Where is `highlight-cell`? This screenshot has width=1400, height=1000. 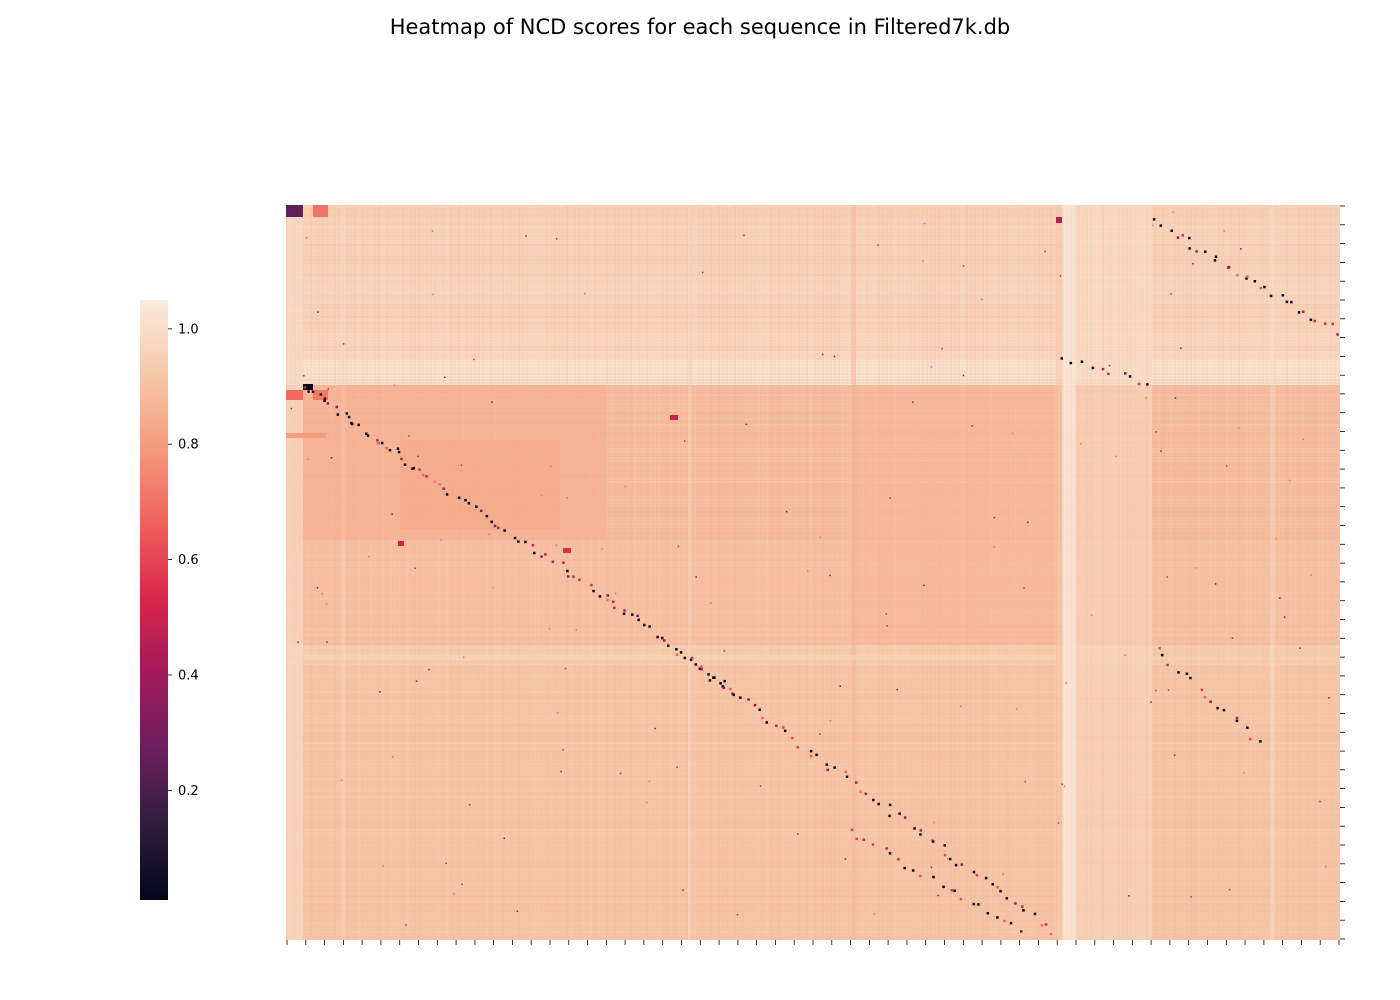 highlight-cell is located at coordinates (306, 435).